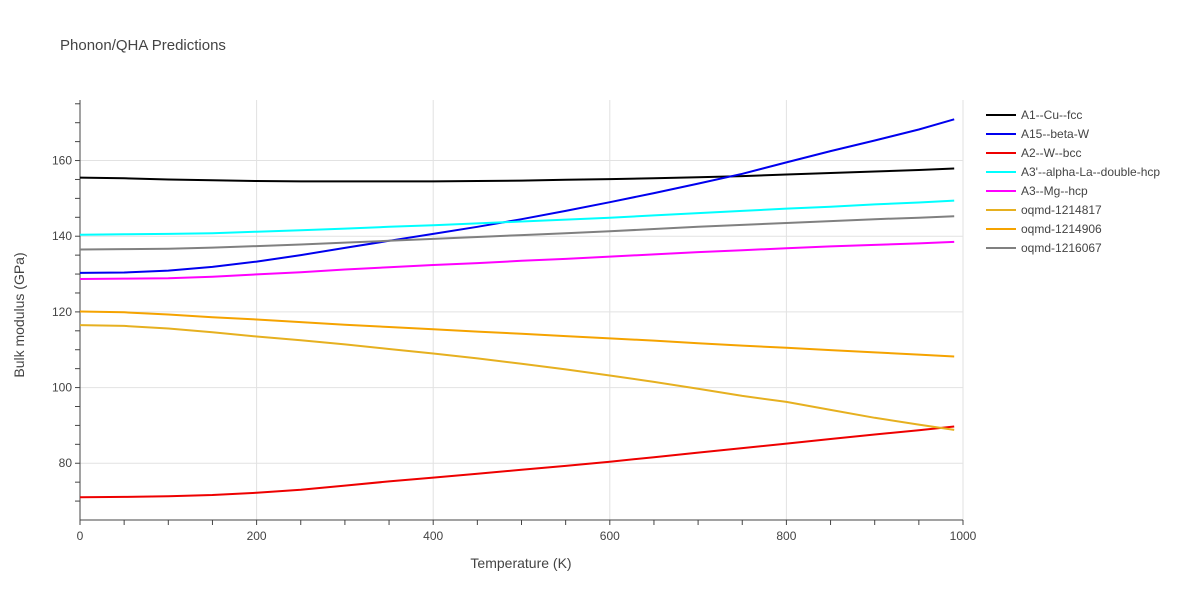  Describe the element at coordinates (143, 45) in the screenshot. I see `chart-title: Phonon/QHA Predictions` at that location.